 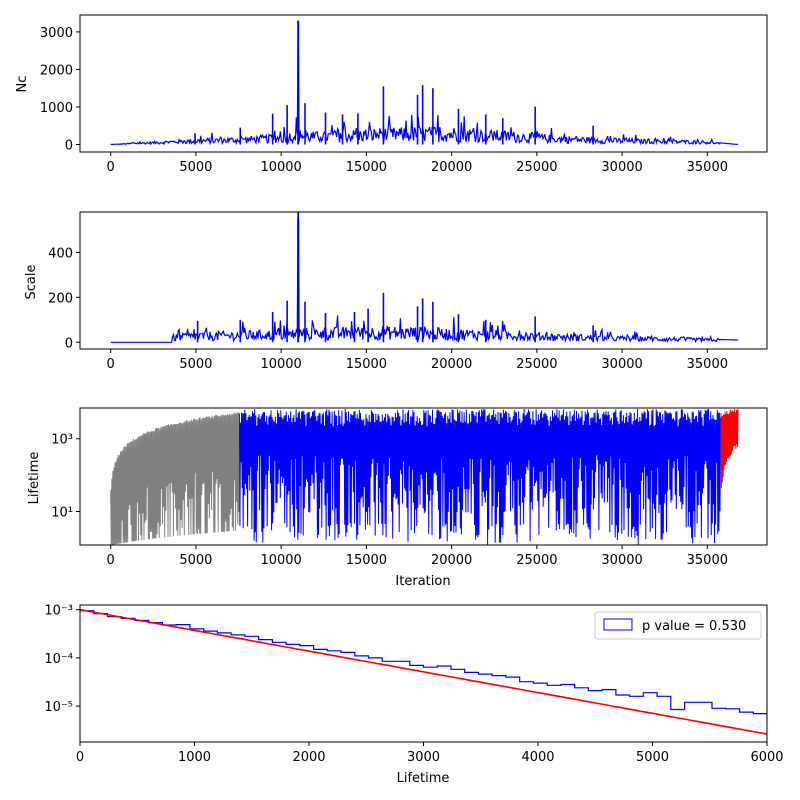 What do you see at coordinates (31, 282) in the screenshot?
I see `y-axis-title-scale: Scale` at bounding box center [31, 282].